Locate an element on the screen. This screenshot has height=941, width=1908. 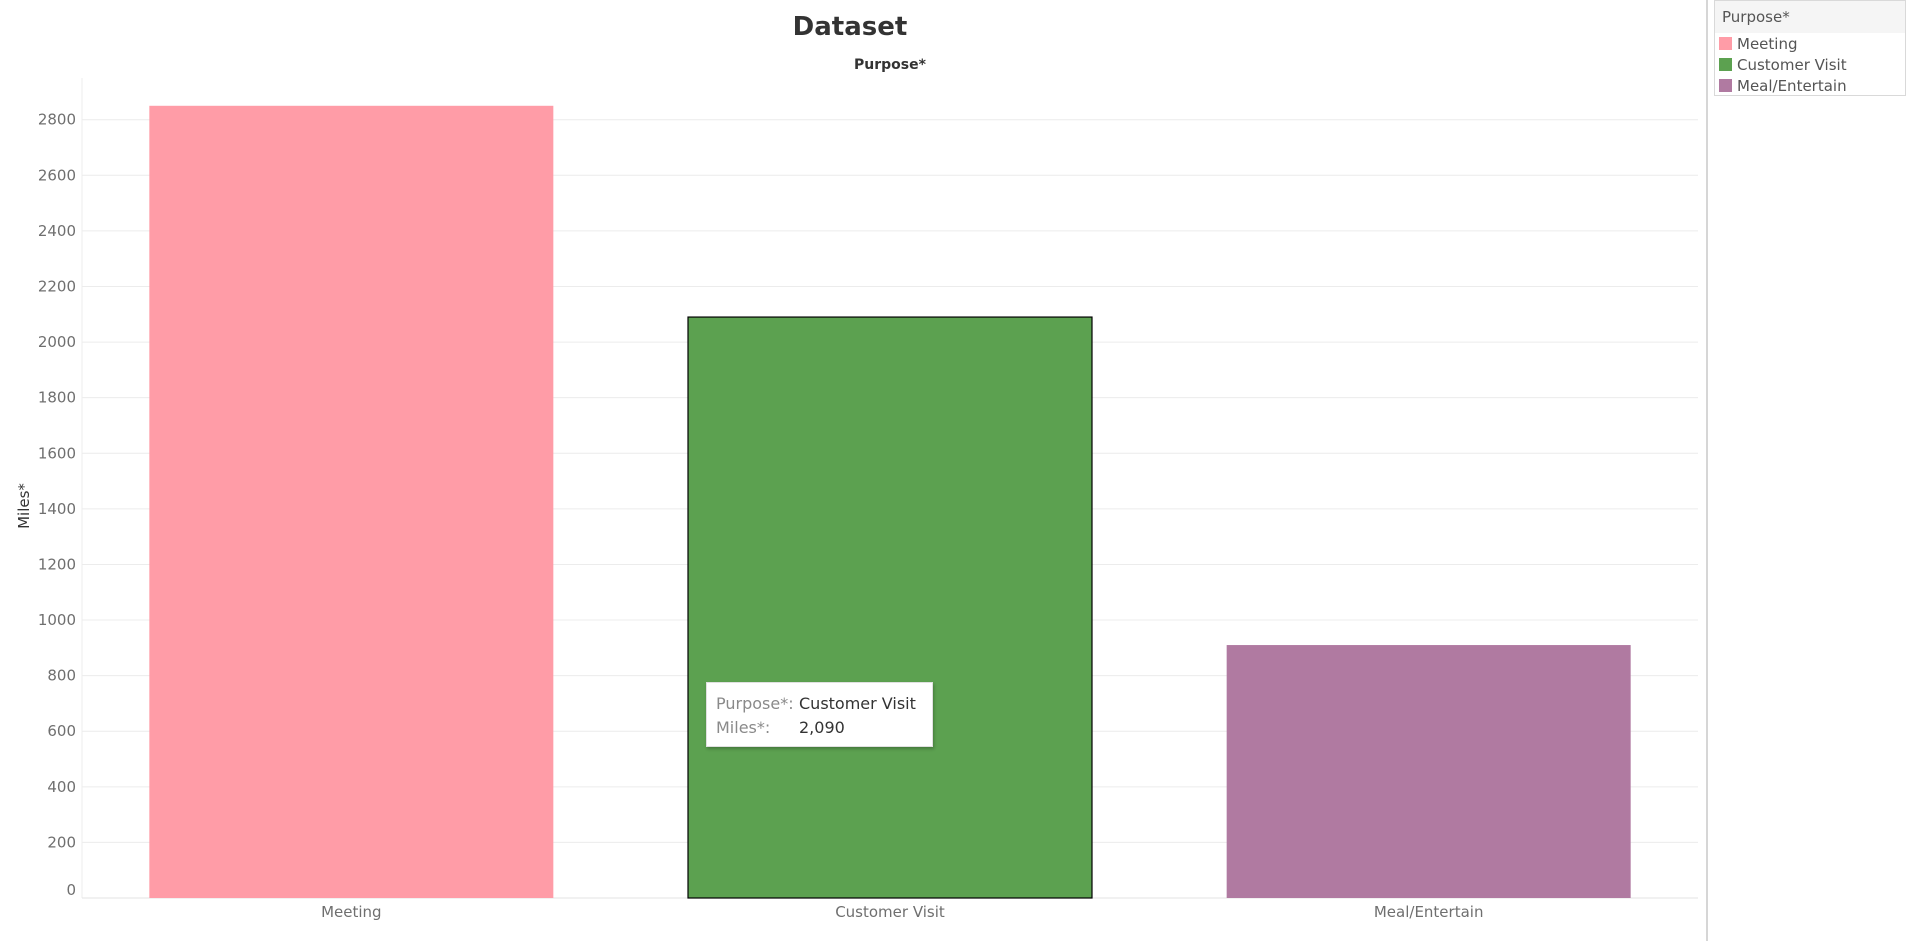
y-tick-label: 200 is located at coordinates (61, 842).